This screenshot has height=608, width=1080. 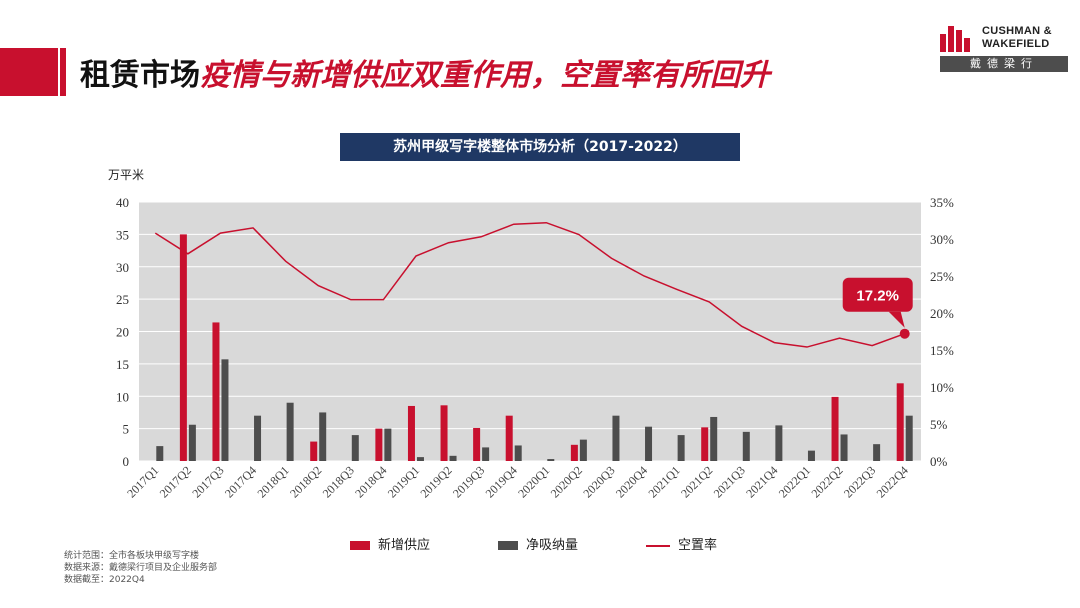 What do you see at coordinates (403, 481) in the screenshot?
I see `x-tick-label: 2019Q1` at bounding box center [403, 481].